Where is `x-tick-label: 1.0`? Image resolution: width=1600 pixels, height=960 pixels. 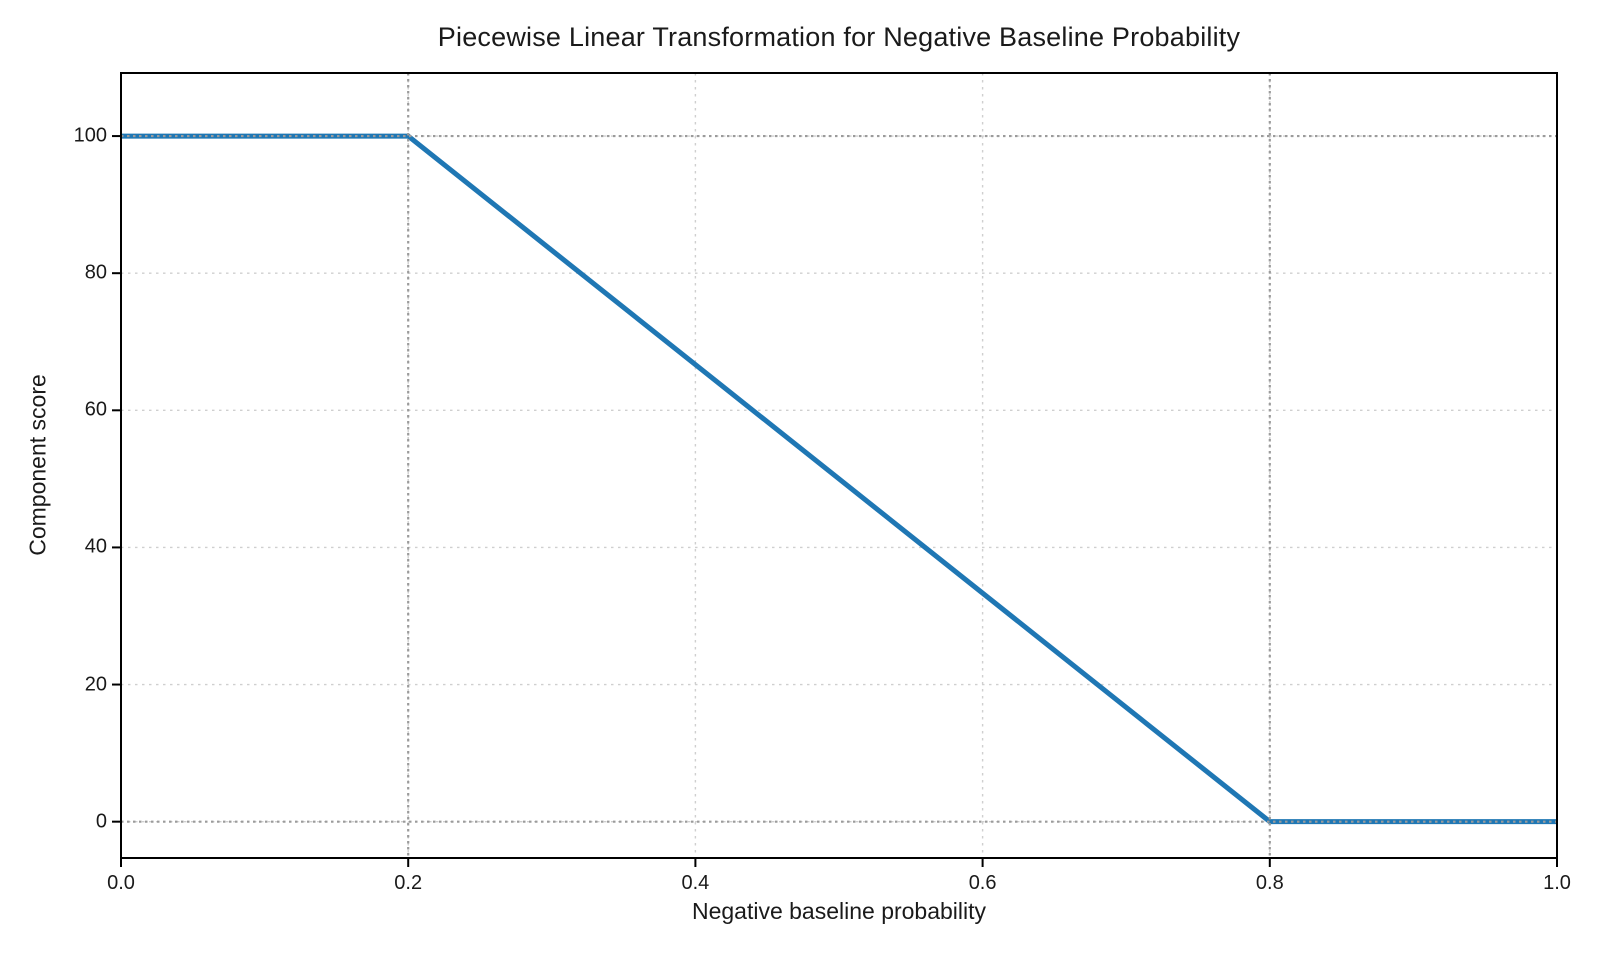 x-tick-label: 1.0 is located at coordinates (1557, 883).